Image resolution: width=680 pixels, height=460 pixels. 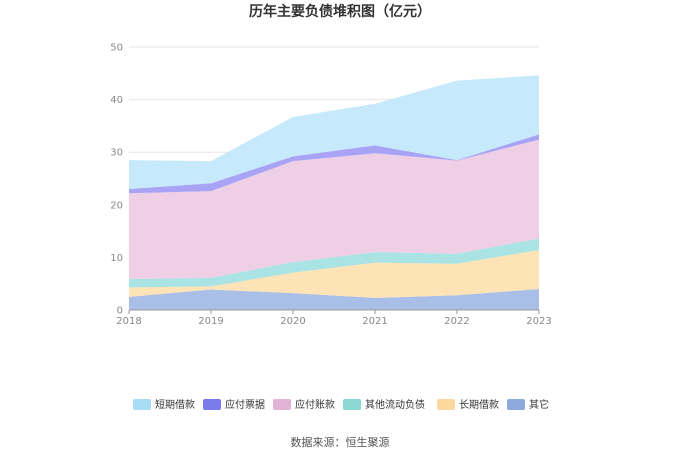 What do you see at coordinates (116, 100) in the screenshot?
I see `y-tick-label: 40` at bounding box center [116, 100].